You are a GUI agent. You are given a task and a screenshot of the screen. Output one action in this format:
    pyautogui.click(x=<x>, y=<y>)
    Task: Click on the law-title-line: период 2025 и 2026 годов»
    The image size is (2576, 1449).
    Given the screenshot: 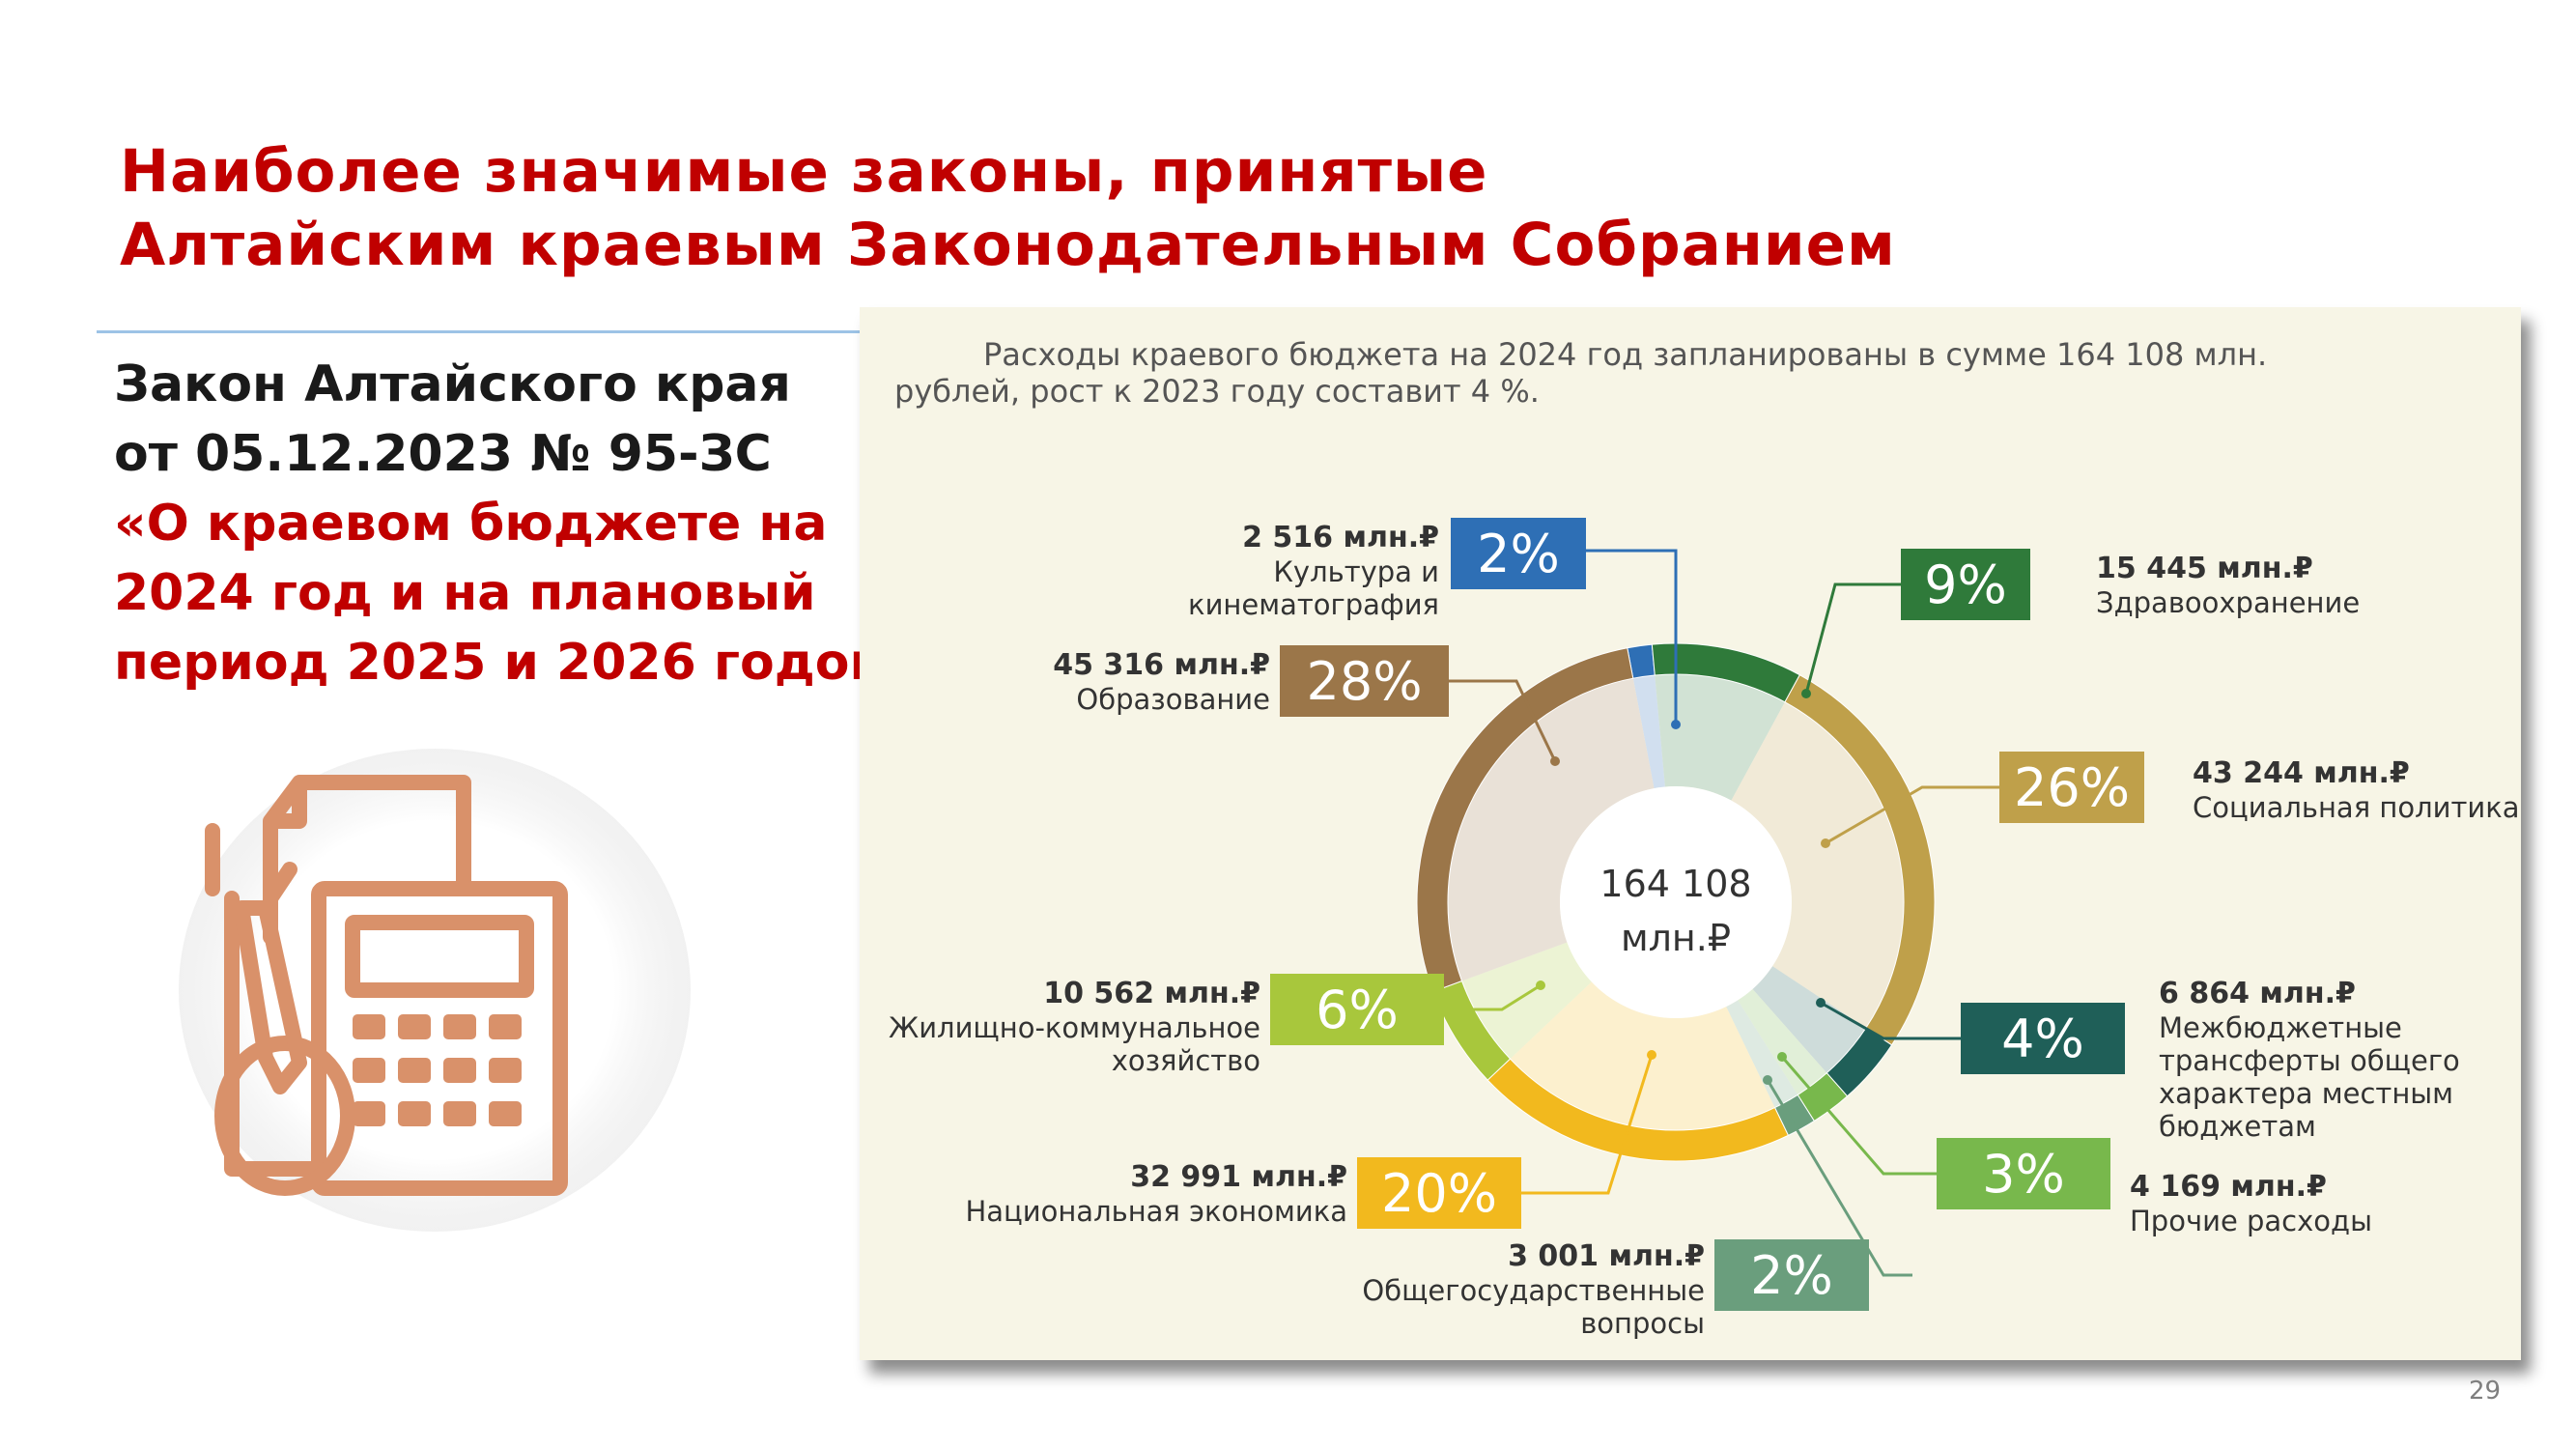 What is the action you would take?
    pyautogui.click(x=514, y=663)
    